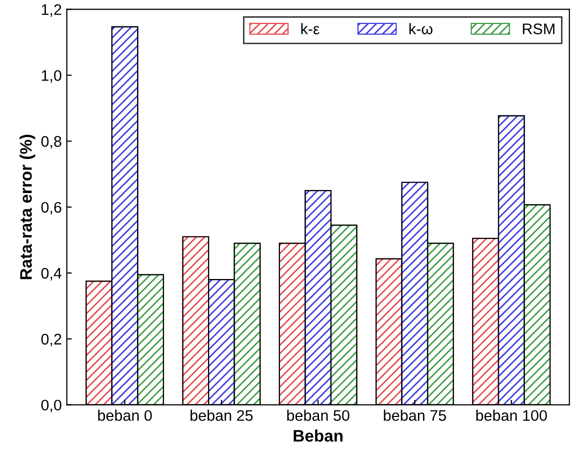 The width and height of the screenshot is (581, 468). What do you see at coordinates (318, 435) in the screenshot?
I see `x-axis-title: Beban` at bounding box center [318, 435].